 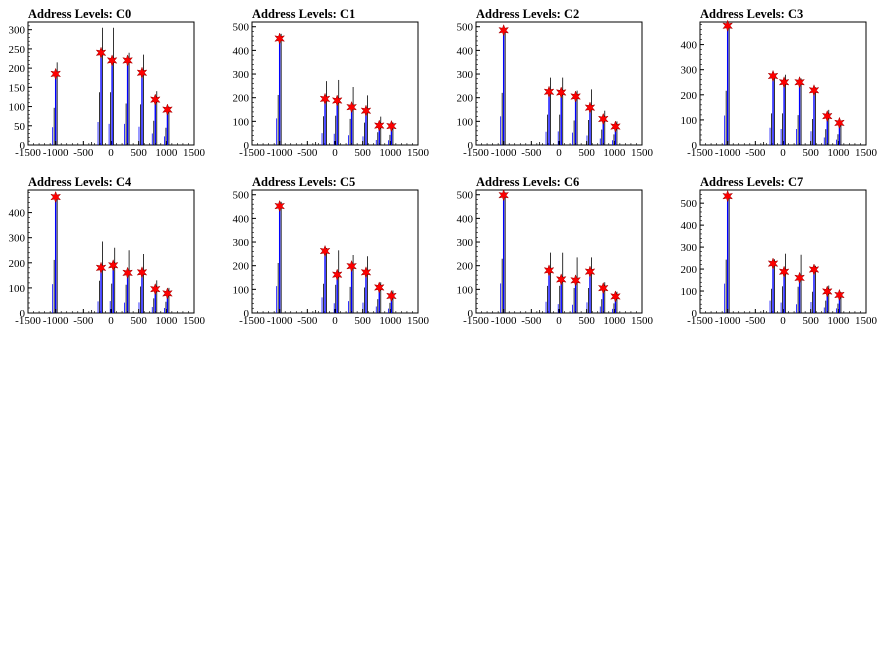 I want to click on chart-title: Address Levels: C4, so click(x=80, y=182).